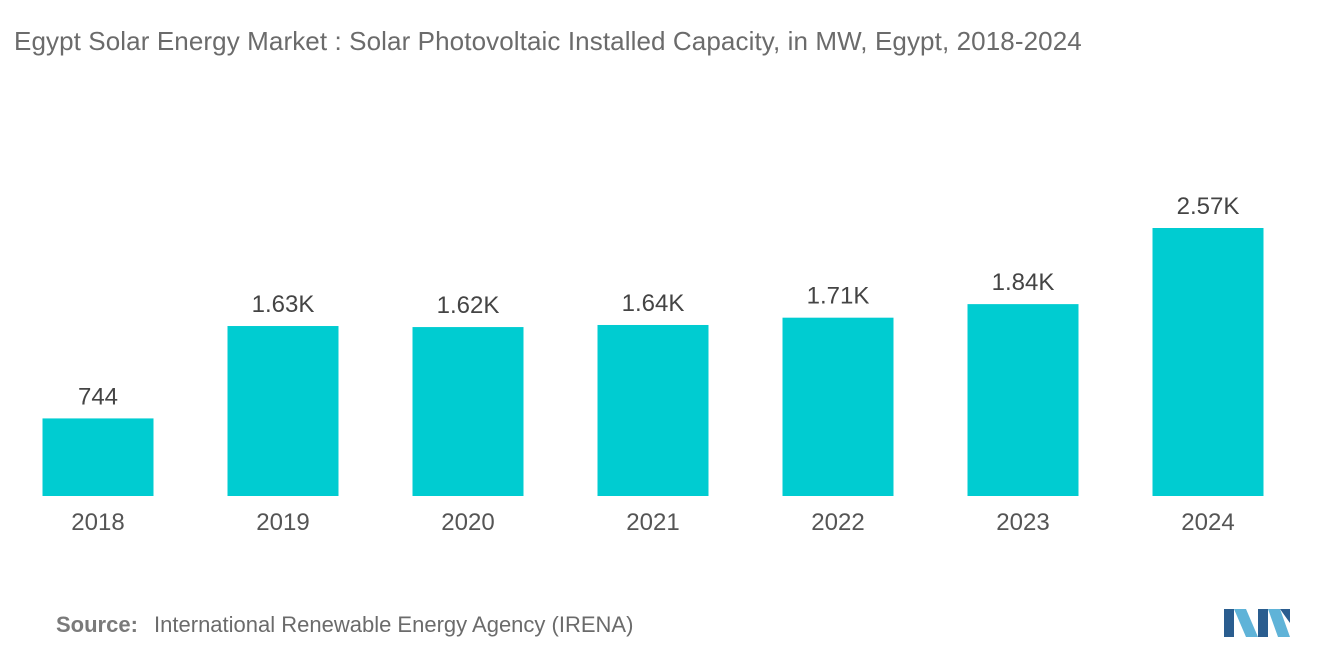 The width and height of the screenshot is (1320, 665). I want to click on mordor-logo-icon, so click(1257, 623).